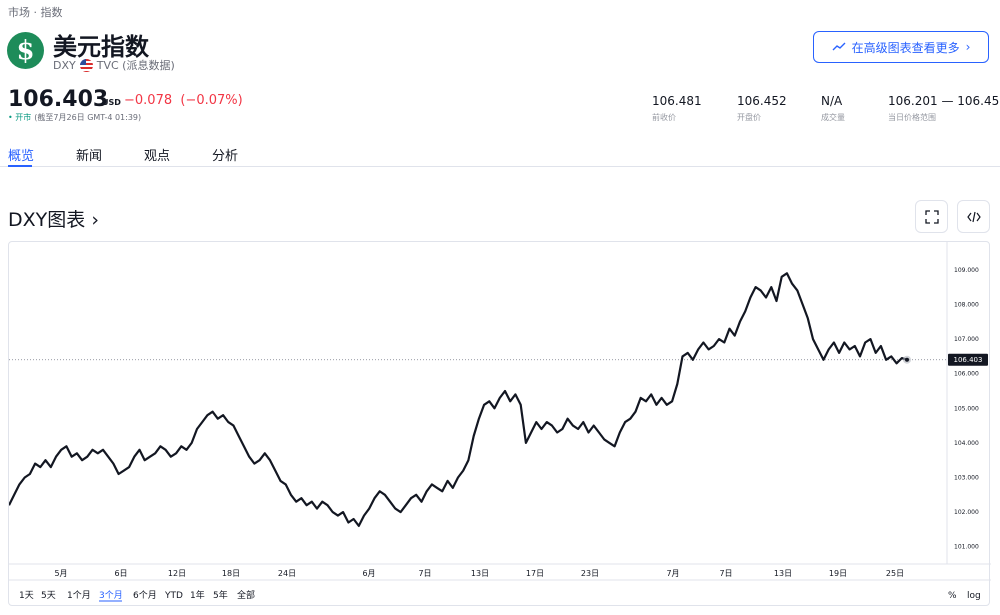 The width and height of the screenshot is (1000, 615). I want to click on x-tick-label: 5月, so click(60, 573).